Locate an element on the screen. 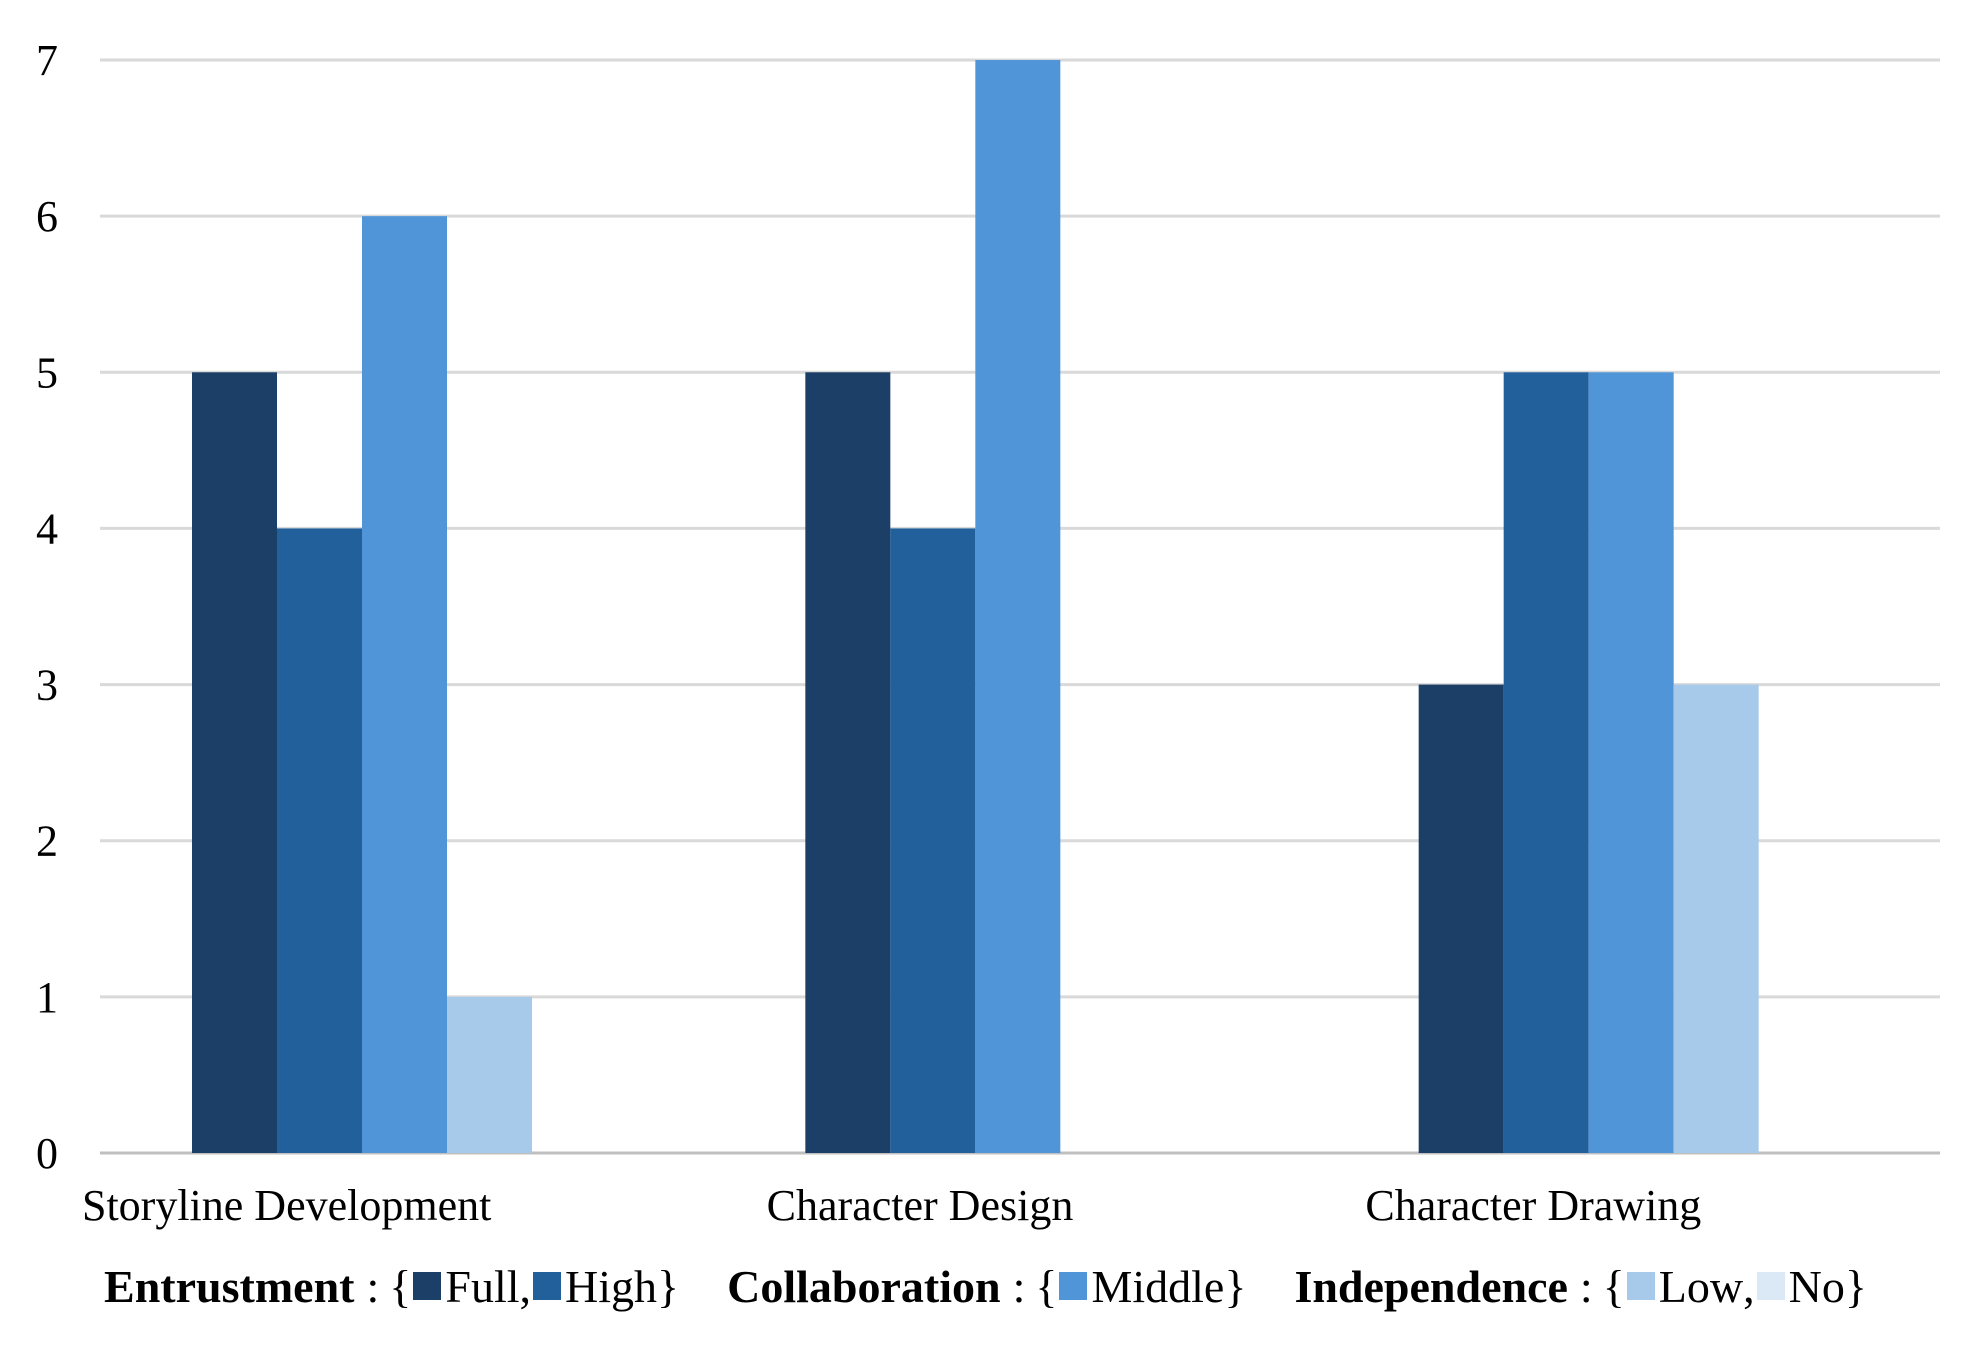  legend-group-collaboration: Collaboration : { Middle } is located at coordinates (986, 1286).